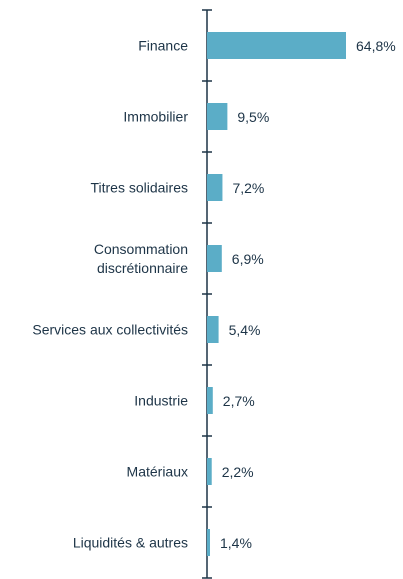 This screenshot has width=403, height=579. I want to click on category-label: Matériaux, so click(157, 471).